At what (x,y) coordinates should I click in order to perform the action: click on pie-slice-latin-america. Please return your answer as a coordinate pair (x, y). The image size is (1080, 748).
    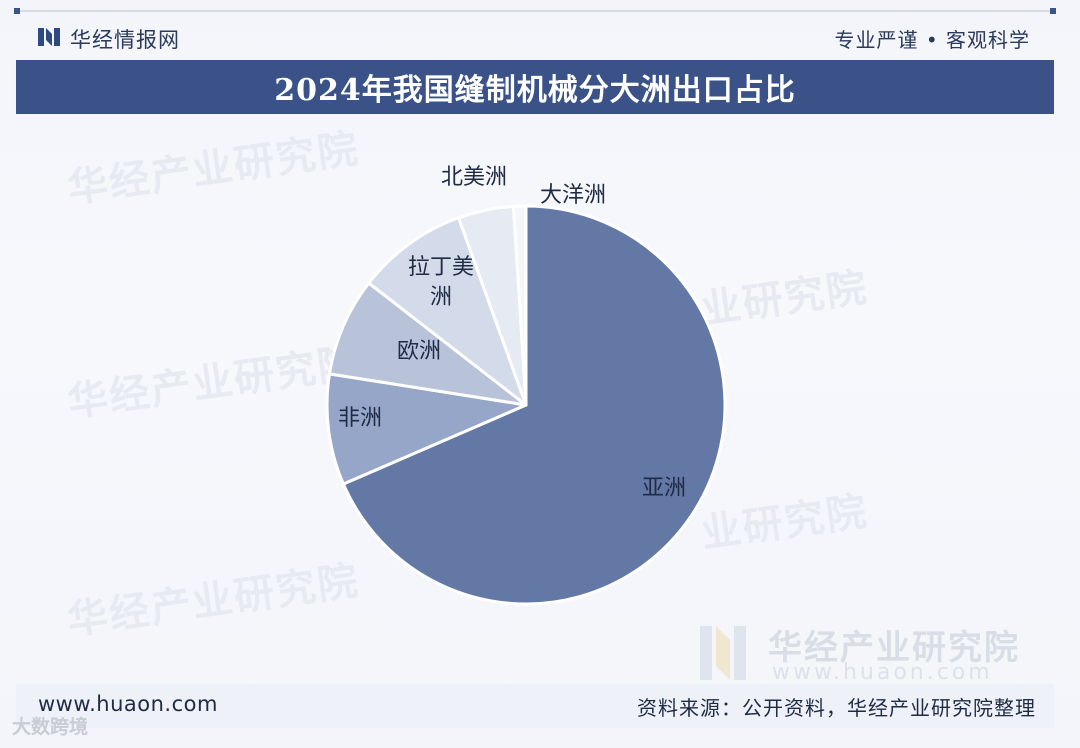
    Looking at the image, I should click on (447, 311).